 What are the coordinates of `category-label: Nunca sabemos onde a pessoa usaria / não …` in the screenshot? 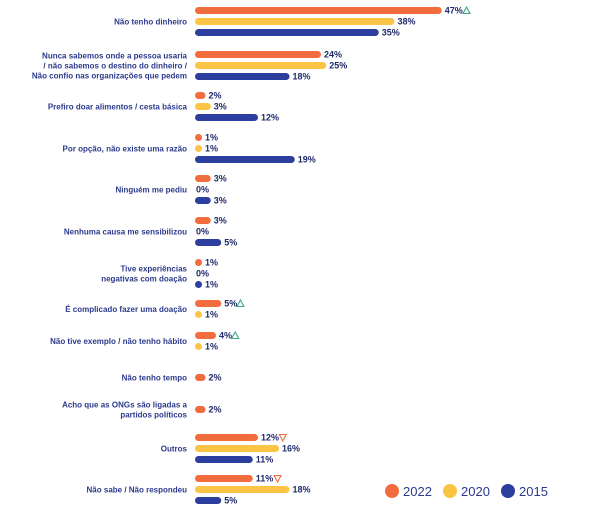 It's located at (110, 66).